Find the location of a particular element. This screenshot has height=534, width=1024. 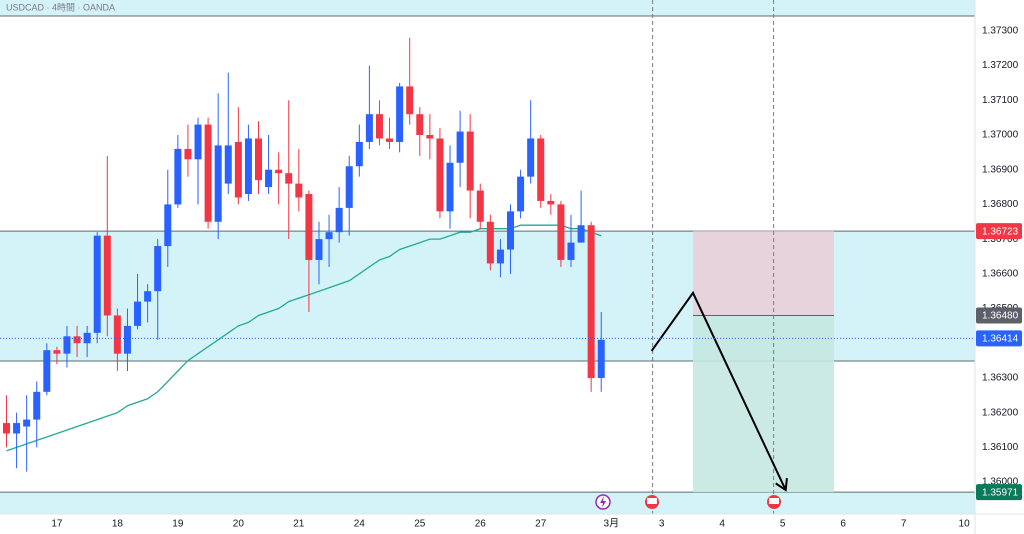

x-tick-label: 19 is located at coordinates (178, 524).